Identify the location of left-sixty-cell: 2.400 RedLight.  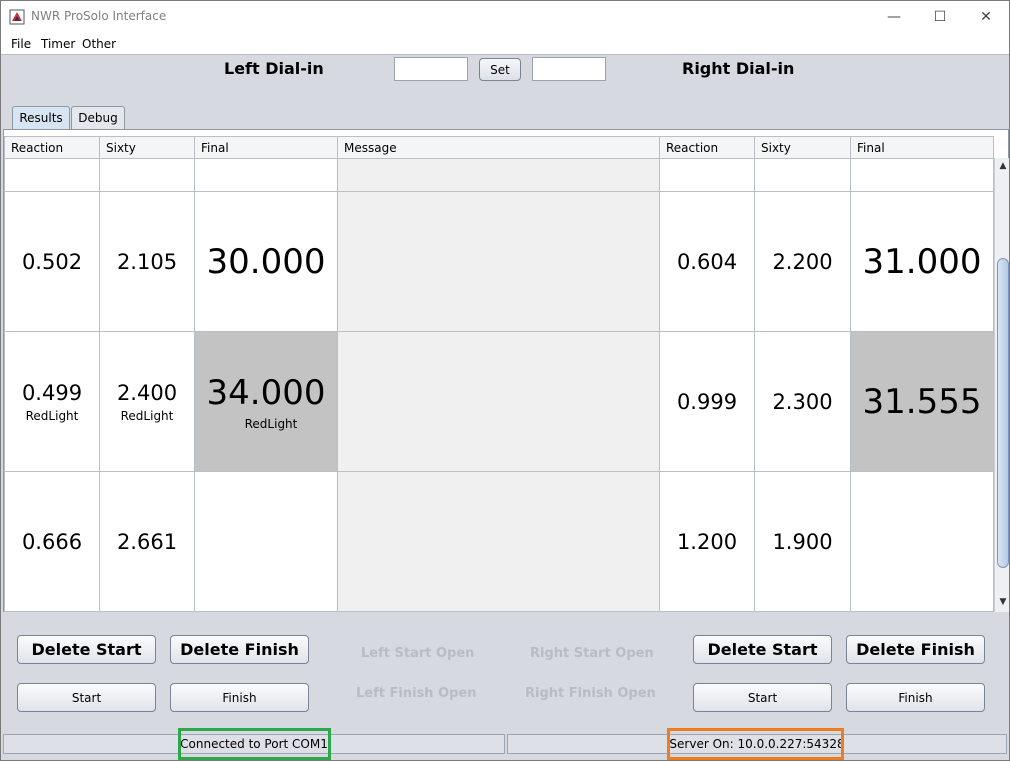
(147, 401).